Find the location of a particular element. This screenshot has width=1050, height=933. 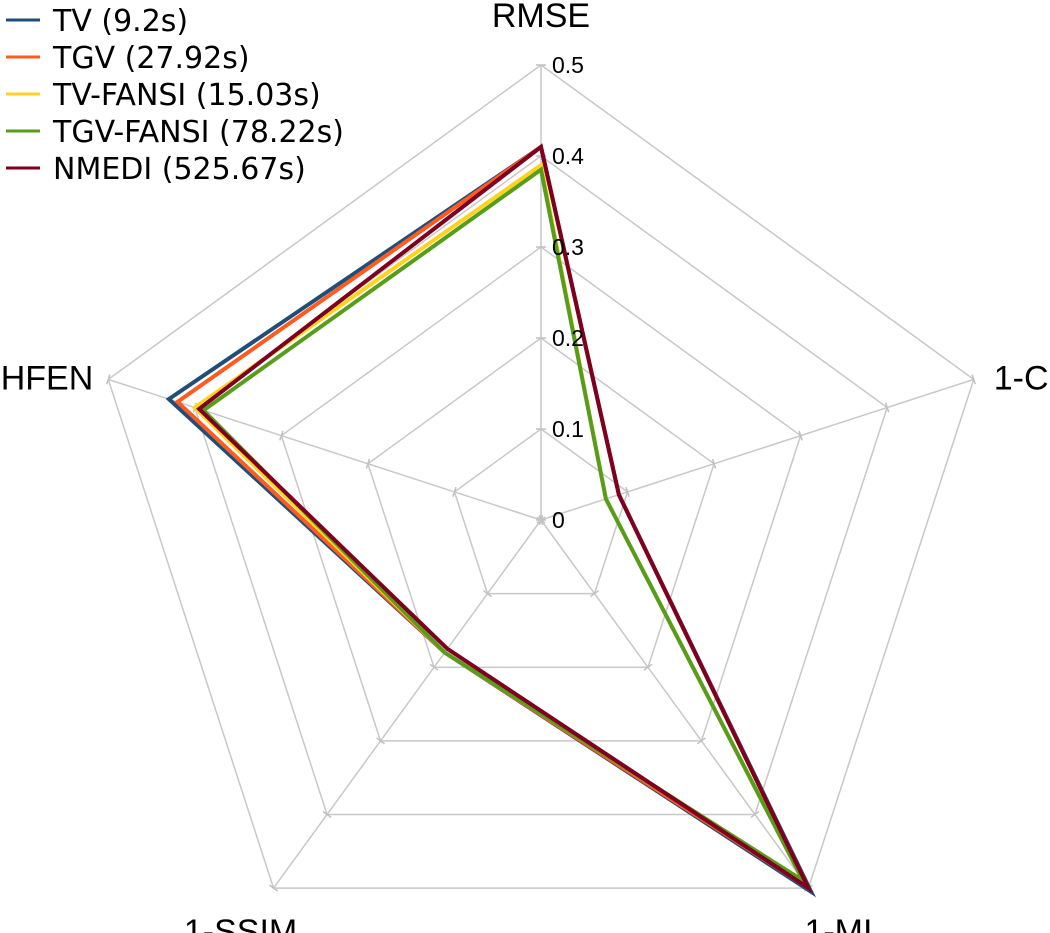

legend-label-tgv-fansi-78-22s: TGV-FANSI (78.22s) is located at coordinates (198, 132).